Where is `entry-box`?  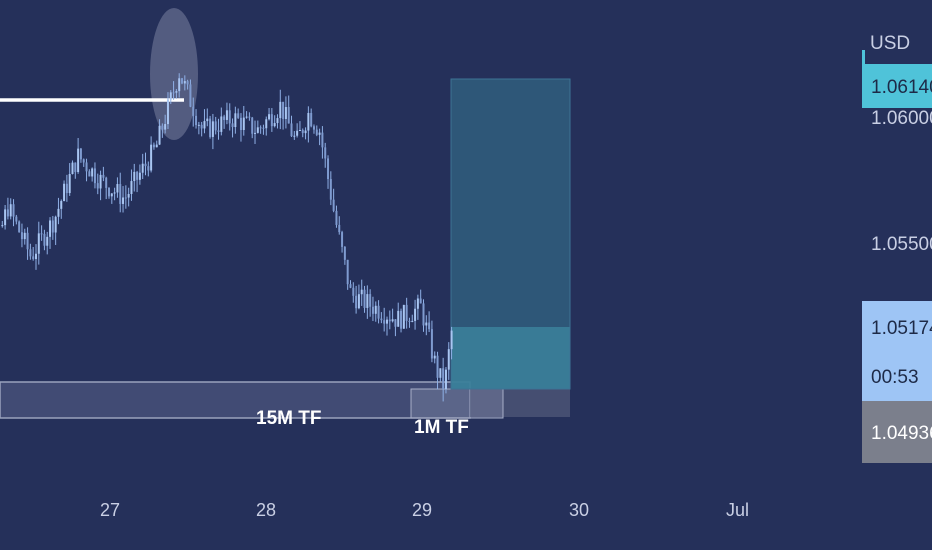
entry-box is located at coordinates (510, 358).